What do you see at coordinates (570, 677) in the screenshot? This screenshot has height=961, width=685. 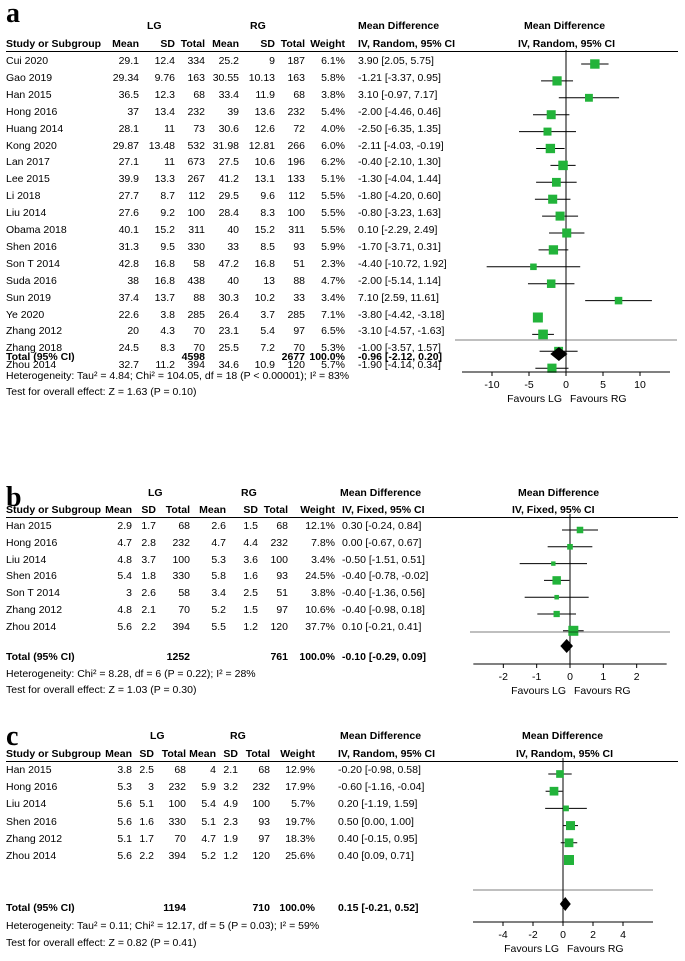 I see `x-tick-label: 0` at bounding box center [570, 677].